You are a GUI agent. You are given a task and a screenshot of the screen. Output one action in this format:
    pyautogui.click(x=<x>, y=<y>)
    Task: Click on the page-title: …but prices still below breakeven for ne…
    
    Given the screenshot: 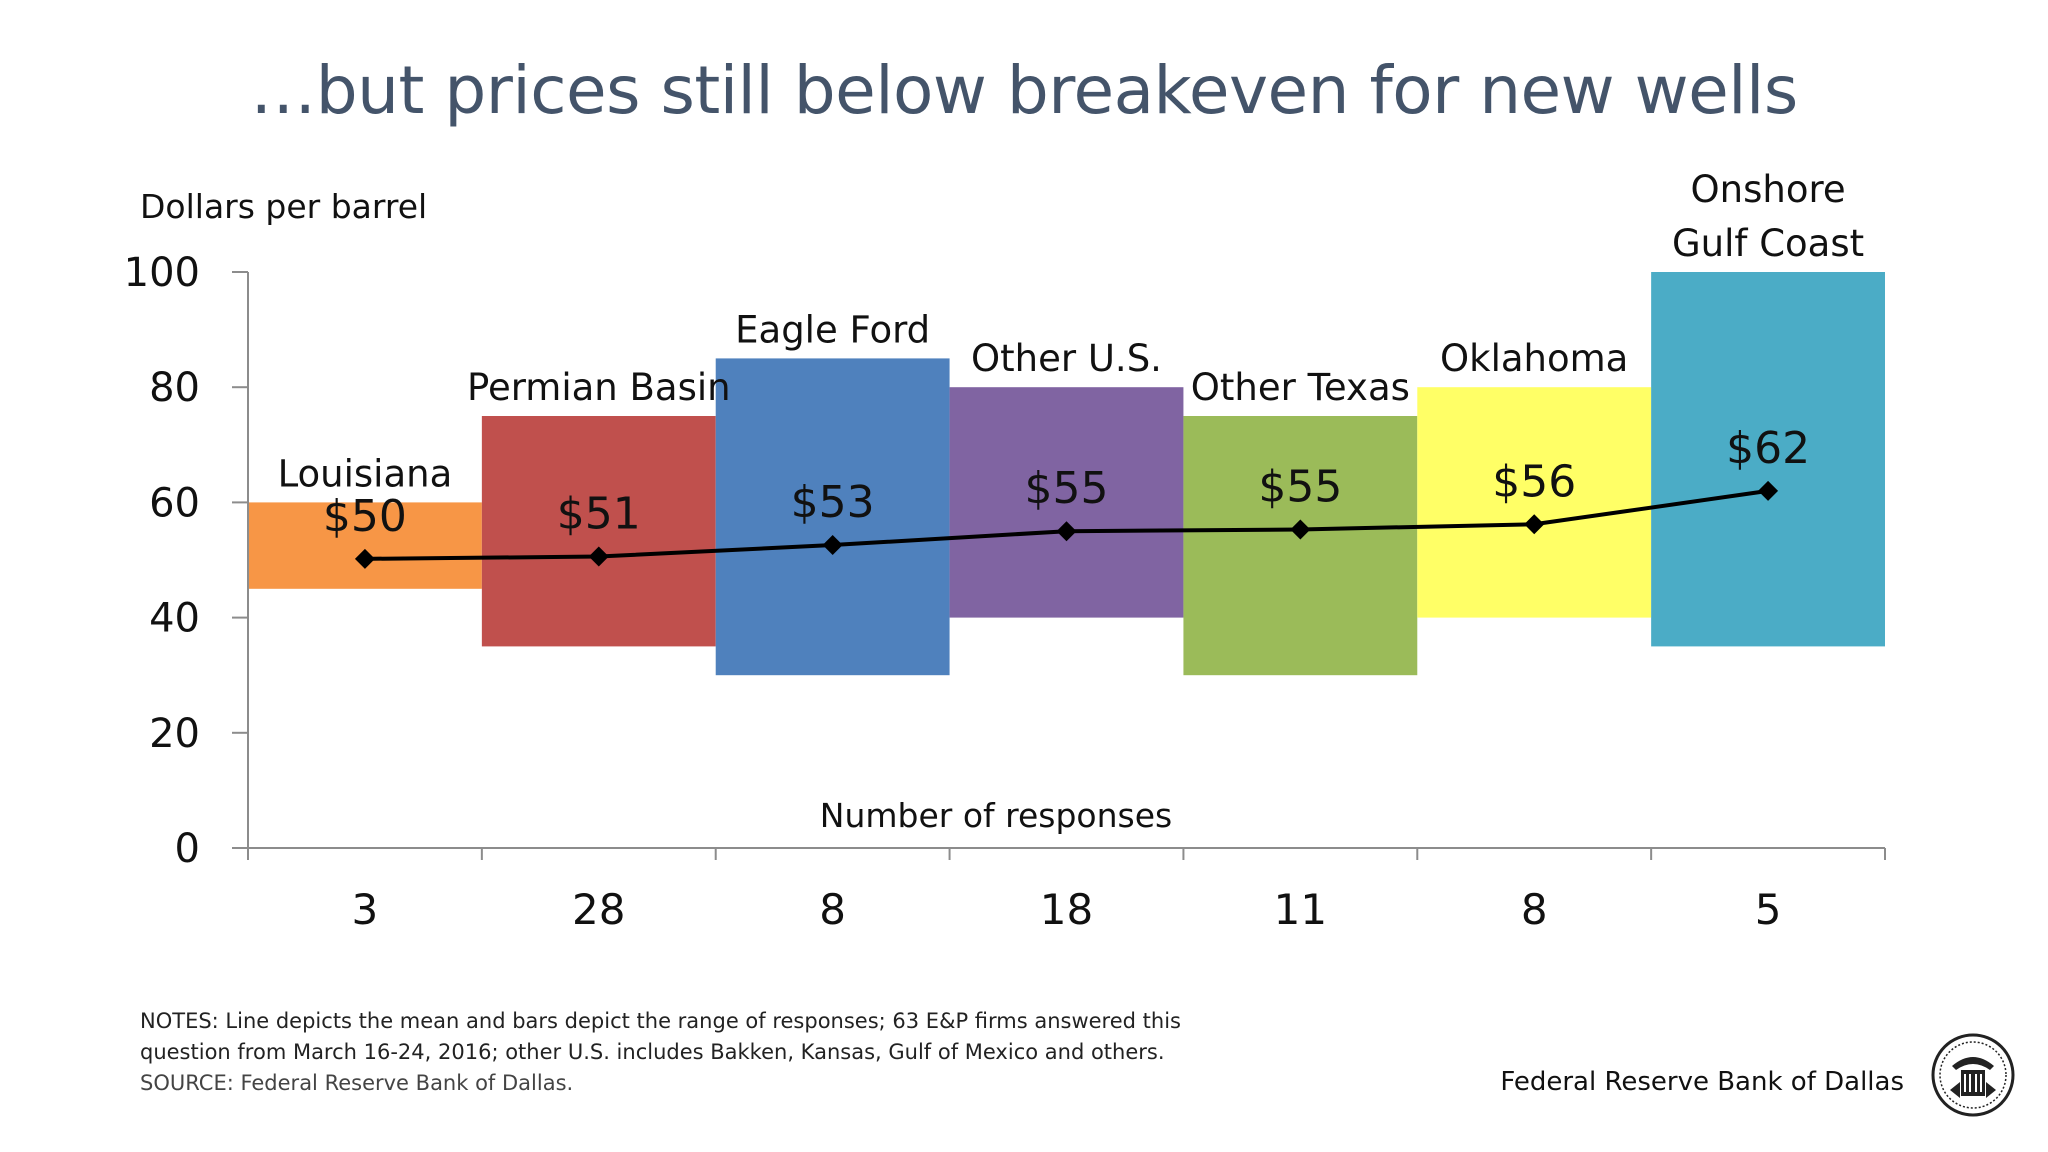 What is the action you would take?
    pyautogui.click(x=1024, y=90)
    